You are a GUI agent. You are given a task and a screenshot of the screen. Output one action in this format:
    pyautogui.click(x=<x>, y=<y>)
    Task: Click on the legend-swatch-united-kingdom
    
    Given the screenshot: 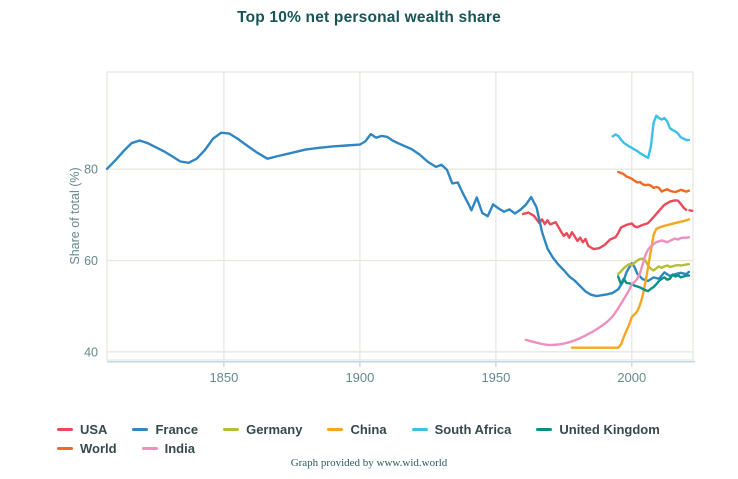 What is the action you would take?
    pyautogui.click(x=544, y=429)
    